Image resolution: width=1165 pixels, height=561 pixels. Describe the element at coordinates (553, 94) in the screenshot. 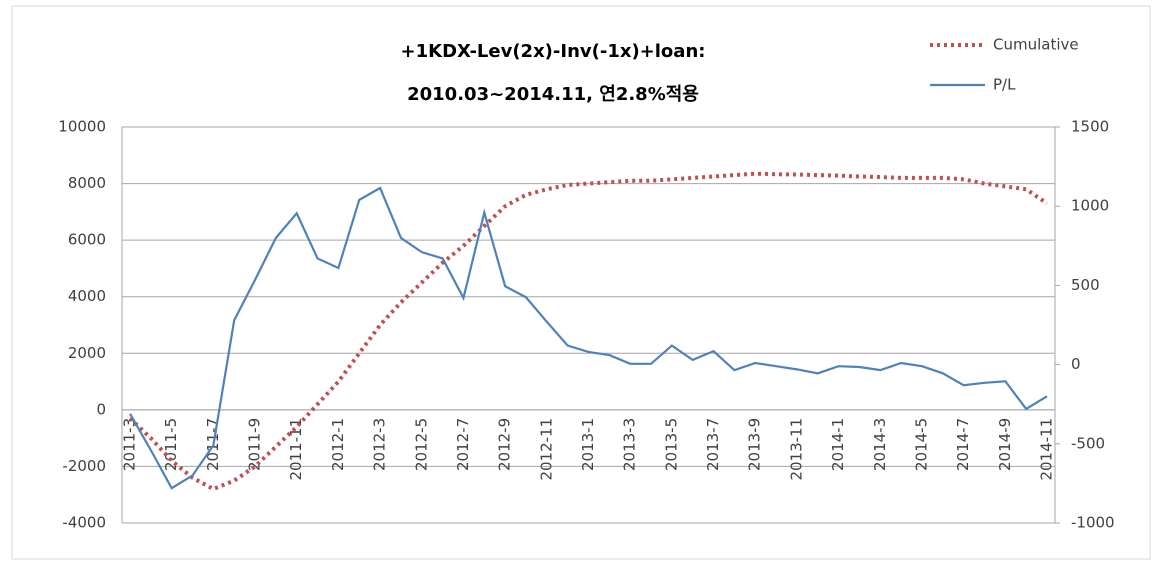

I see `chart-title: 2010.03~2014.11, 연2.8%적용` at that location.